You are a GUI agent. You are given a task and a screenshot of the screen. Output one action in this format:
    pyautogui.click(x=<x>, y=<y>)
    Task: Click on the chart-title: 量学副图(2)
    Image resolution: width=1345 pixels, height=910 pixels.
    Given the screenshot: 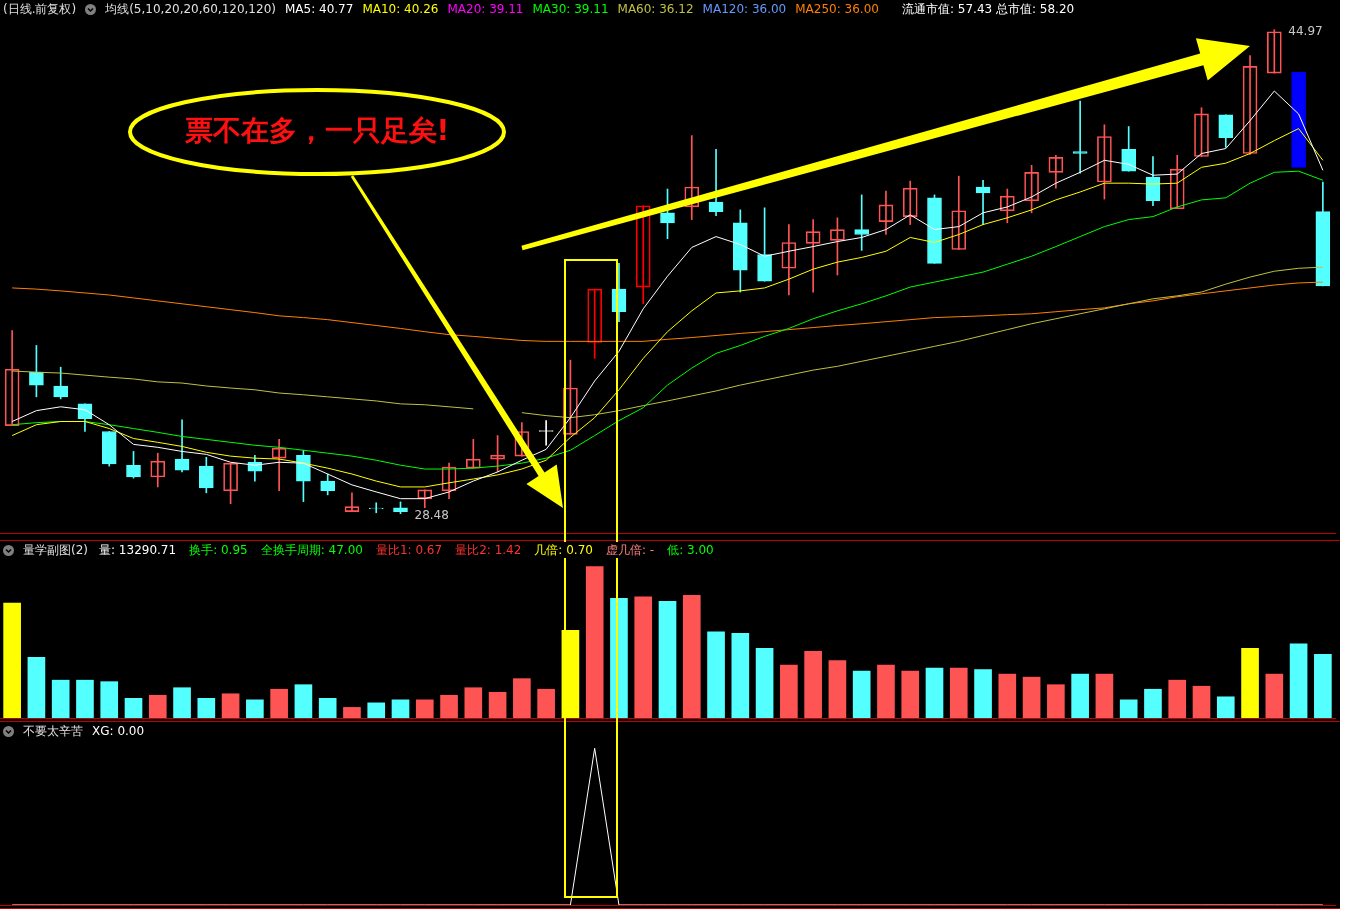 What is the action you would take?
    pyautogui.click(x=55, y=550)
    